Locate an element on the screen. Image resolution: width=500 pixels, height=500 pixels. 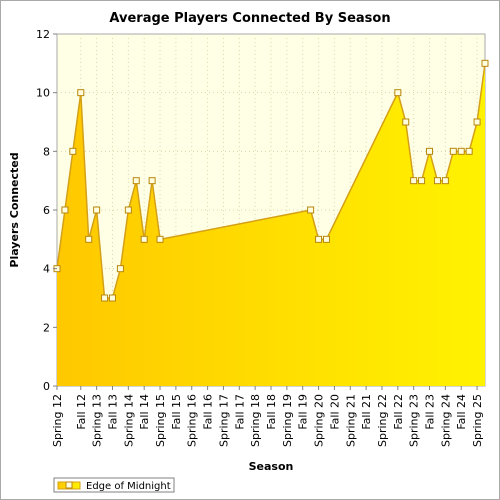
x-tick-label: Spring 21 is located at coordinates (350, 420).